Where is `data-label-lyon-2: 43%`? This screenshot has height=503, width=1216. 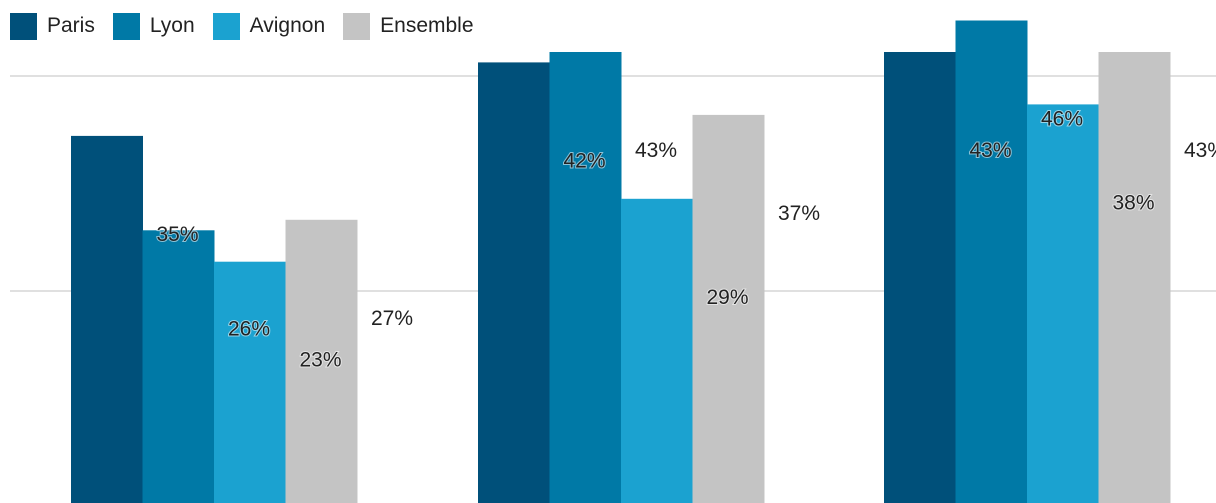
data-label-lyon-2: 43% is located at coordinates (656, 150).